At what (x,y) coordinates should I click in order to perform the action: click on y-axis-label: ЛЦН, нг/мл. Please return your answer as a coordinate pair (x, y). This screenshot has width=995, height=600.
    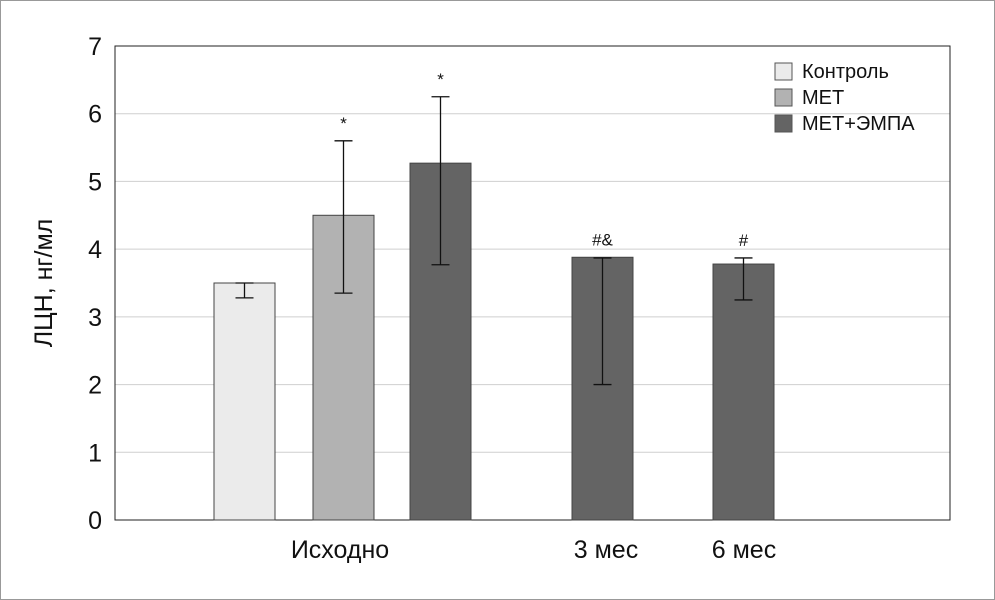
    Looking at the image, I should click on (44, 283).